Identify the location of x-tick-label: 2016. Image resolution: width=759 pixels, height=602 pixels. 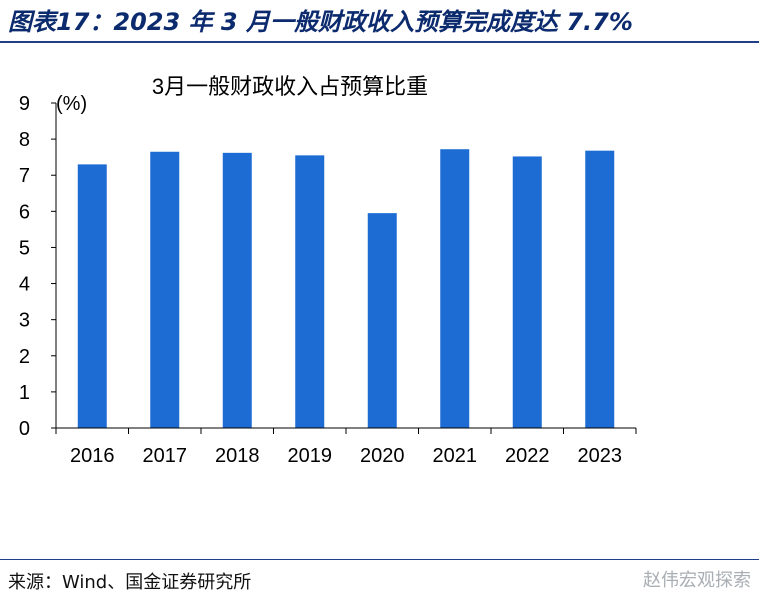
(92, 456).